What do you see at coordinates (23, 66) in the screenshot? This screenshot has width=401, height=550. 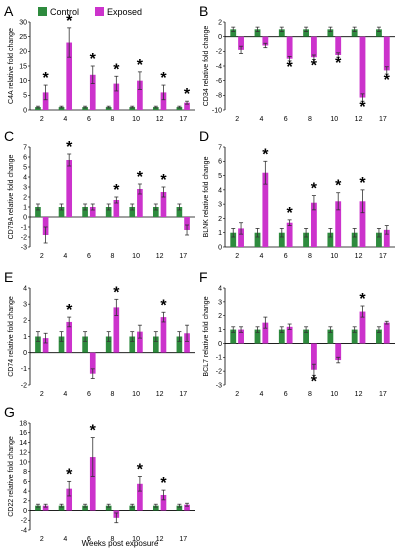 I see `y-tick-label: 15` at bounding box center [23, 66].